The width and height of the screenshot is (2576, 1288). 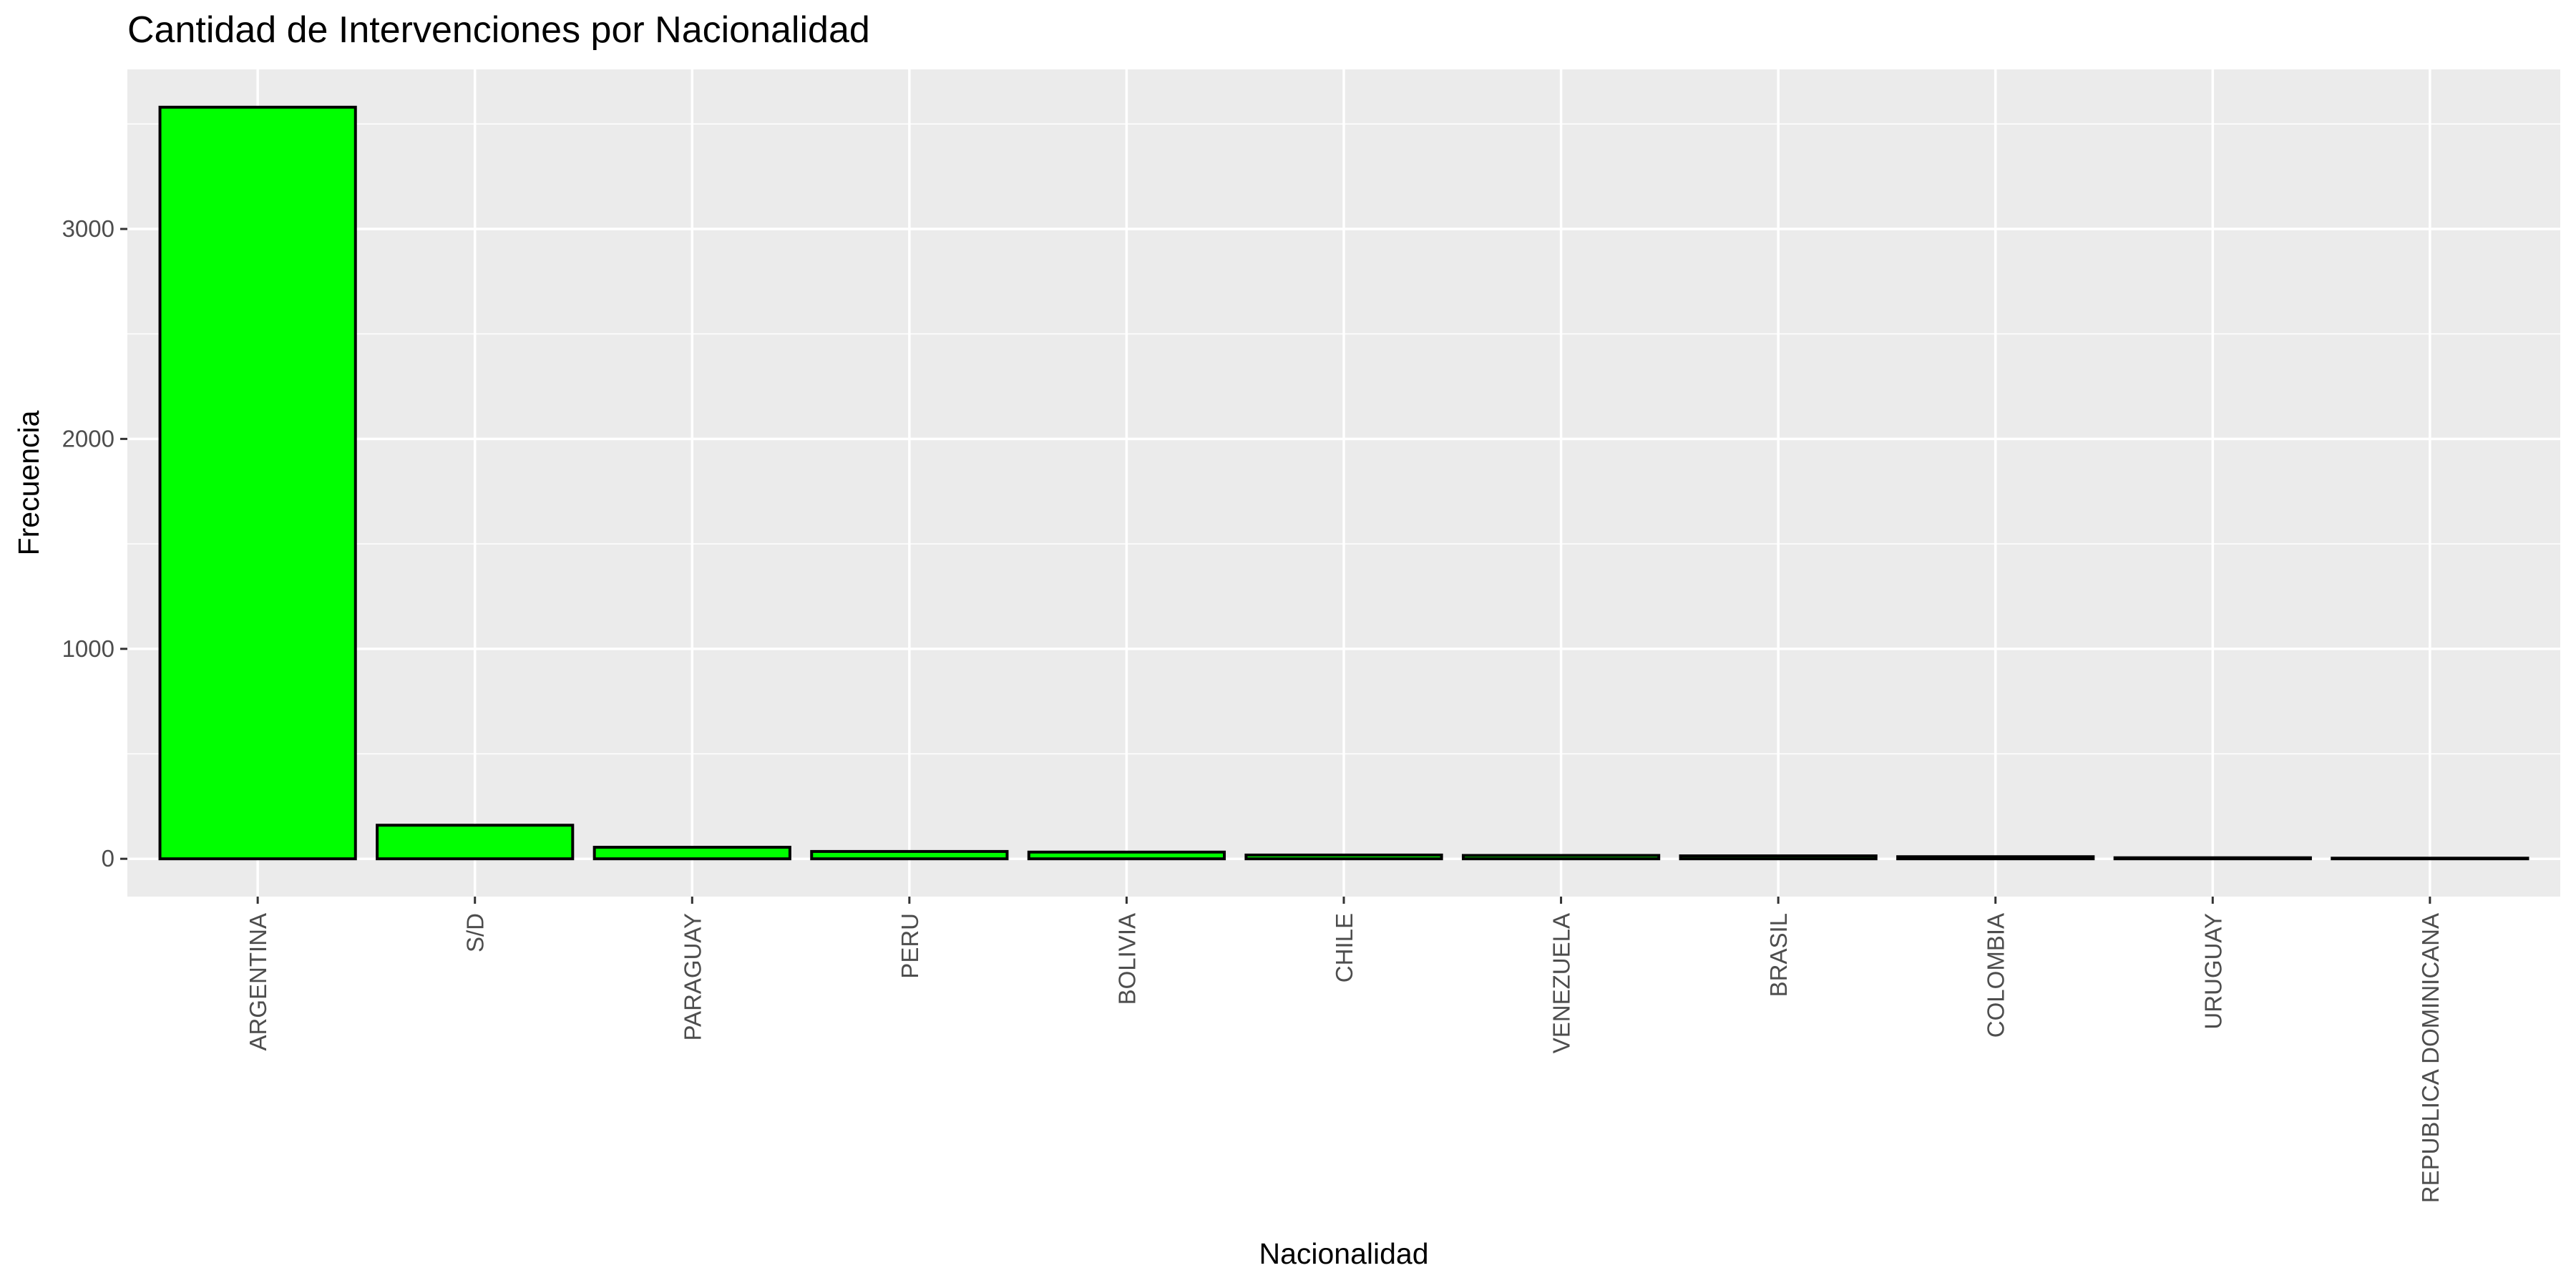 What do you see at coordinates (1344, 947) in the screenshot?
I see `x-tick-label: CHILE` at bounding box center [1344, 947].